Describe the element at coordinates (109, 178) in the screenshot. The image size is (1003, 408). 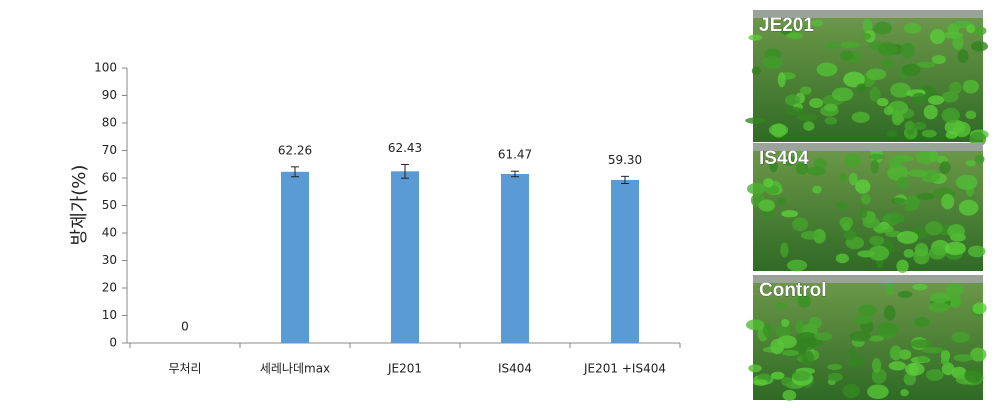
I see `y-tick-label: 60` at that location.